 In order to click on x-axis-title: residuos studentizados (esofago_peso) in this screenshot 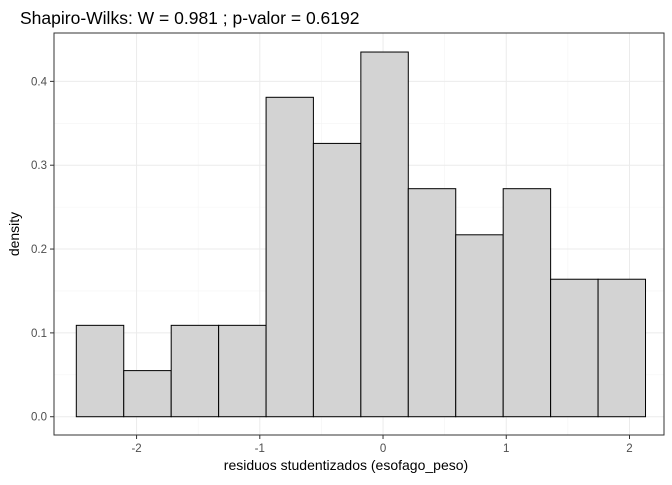, I will do `click(346, 465)`.